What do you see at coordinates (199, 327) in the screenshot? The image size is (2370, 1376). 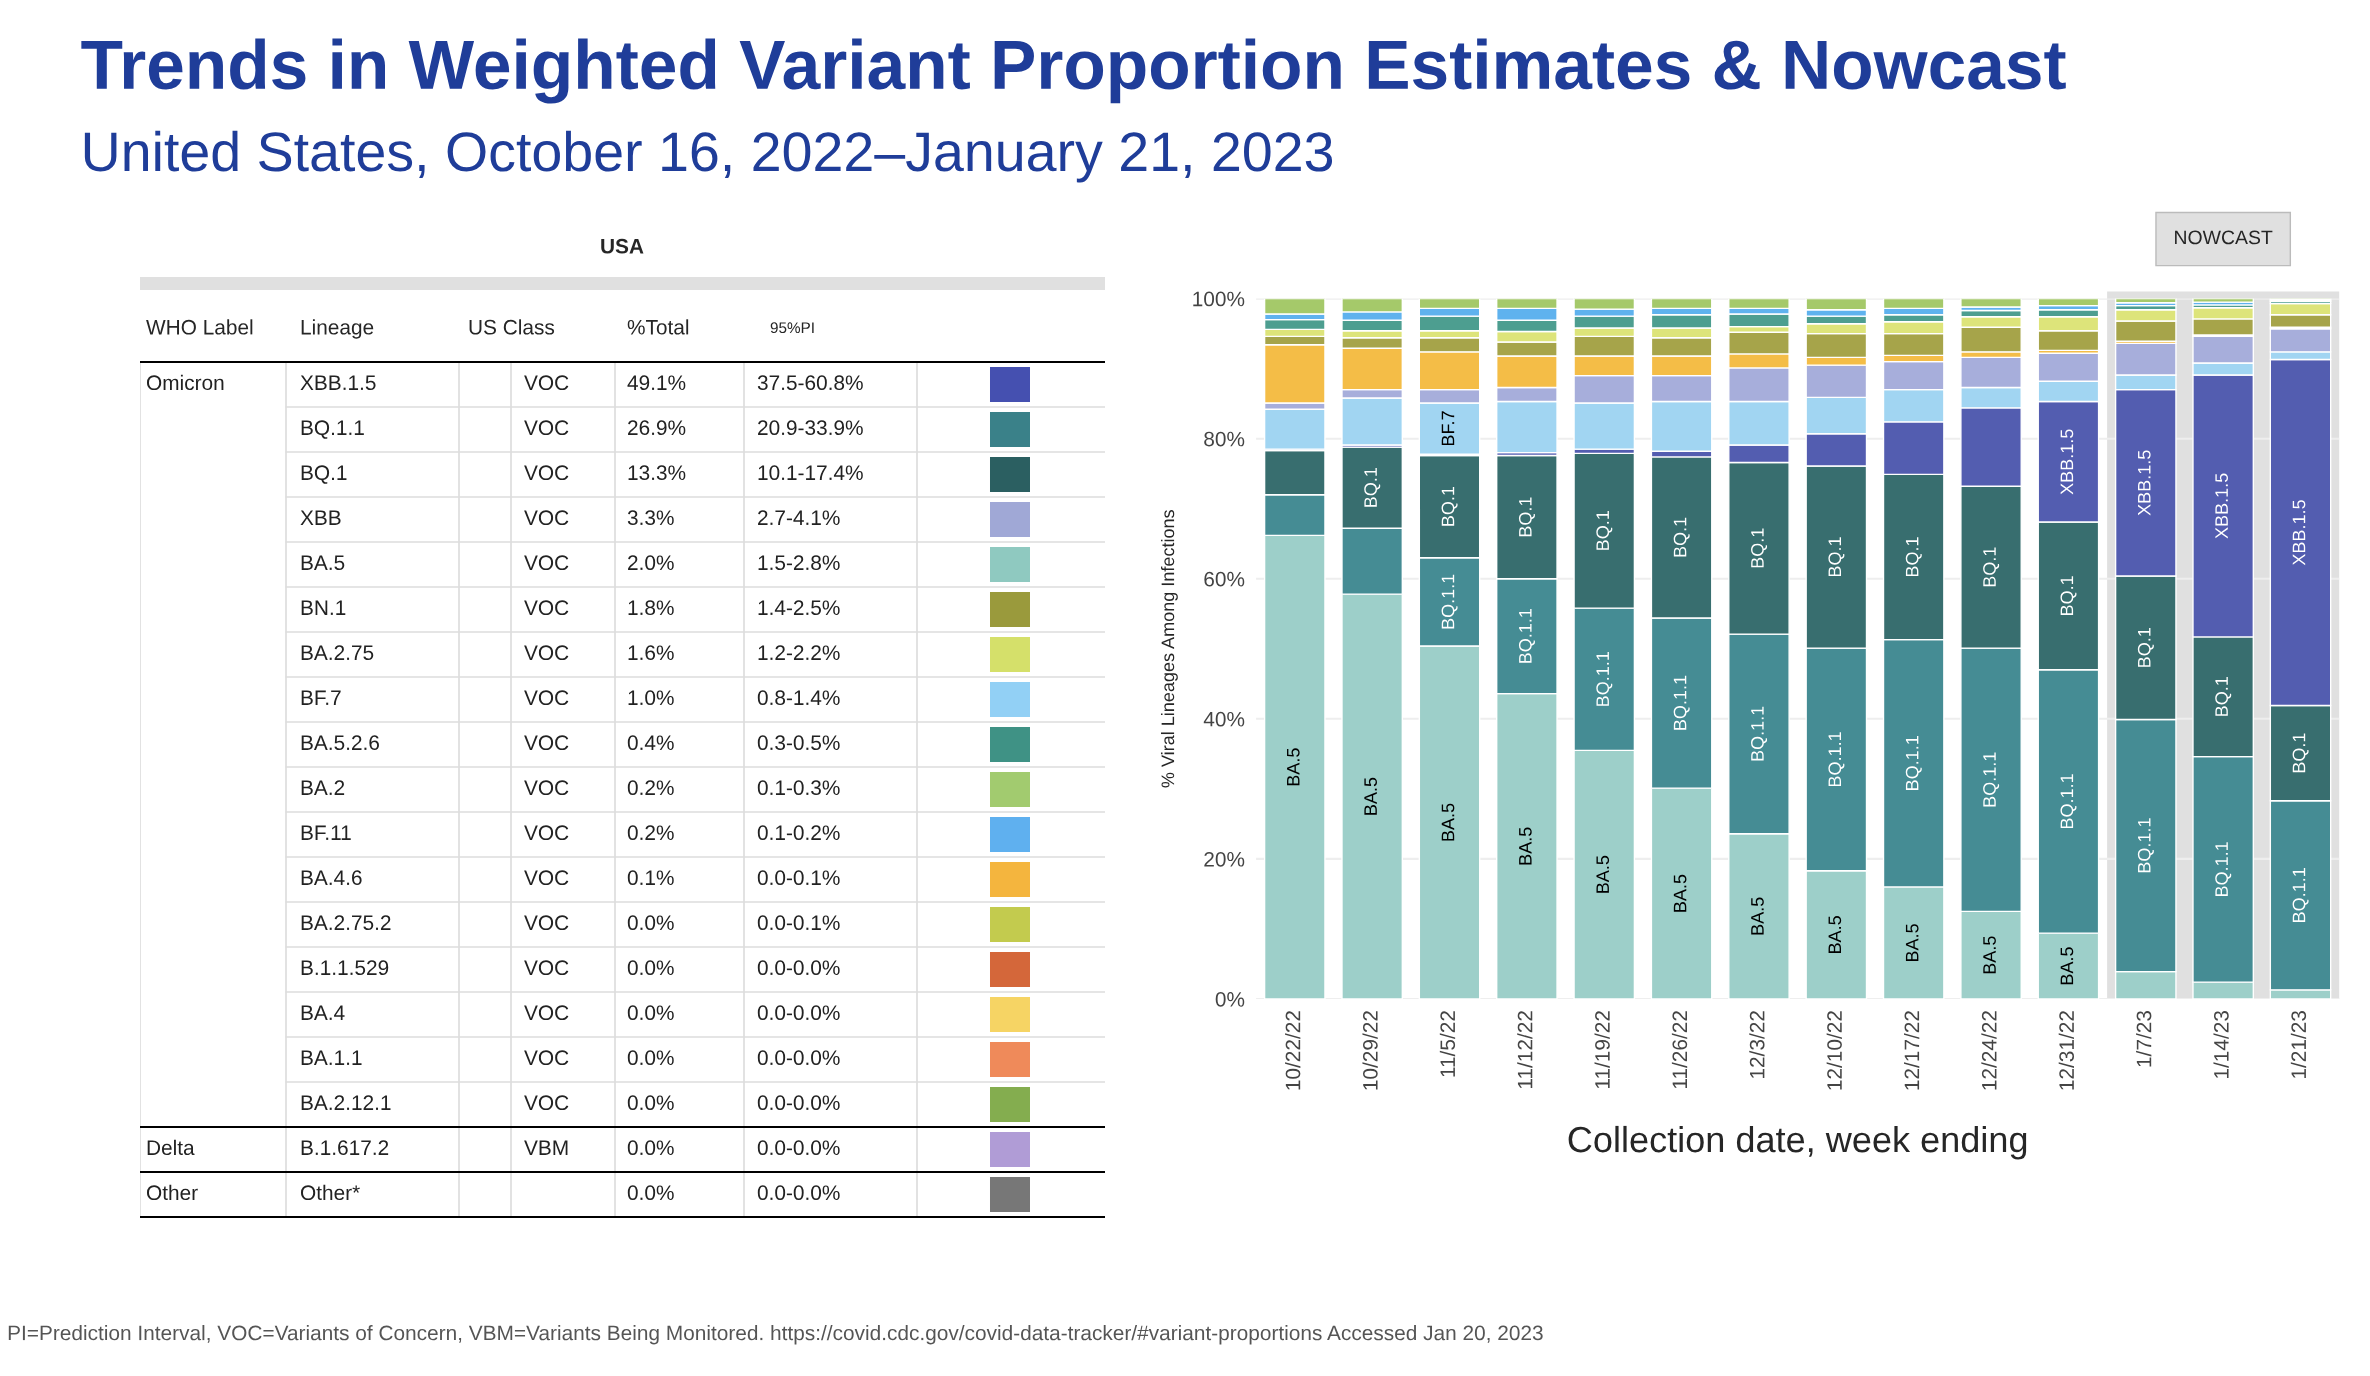 I see `category-label: WHO Label` at bounding box center [199, 327].